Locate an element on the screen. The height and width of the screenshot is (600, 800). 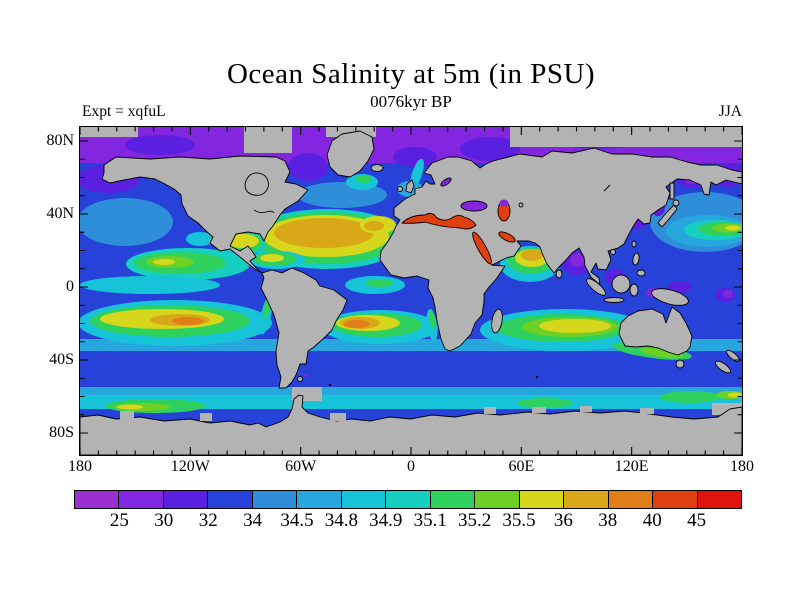
antarctica is located at coordinates (410, 424).